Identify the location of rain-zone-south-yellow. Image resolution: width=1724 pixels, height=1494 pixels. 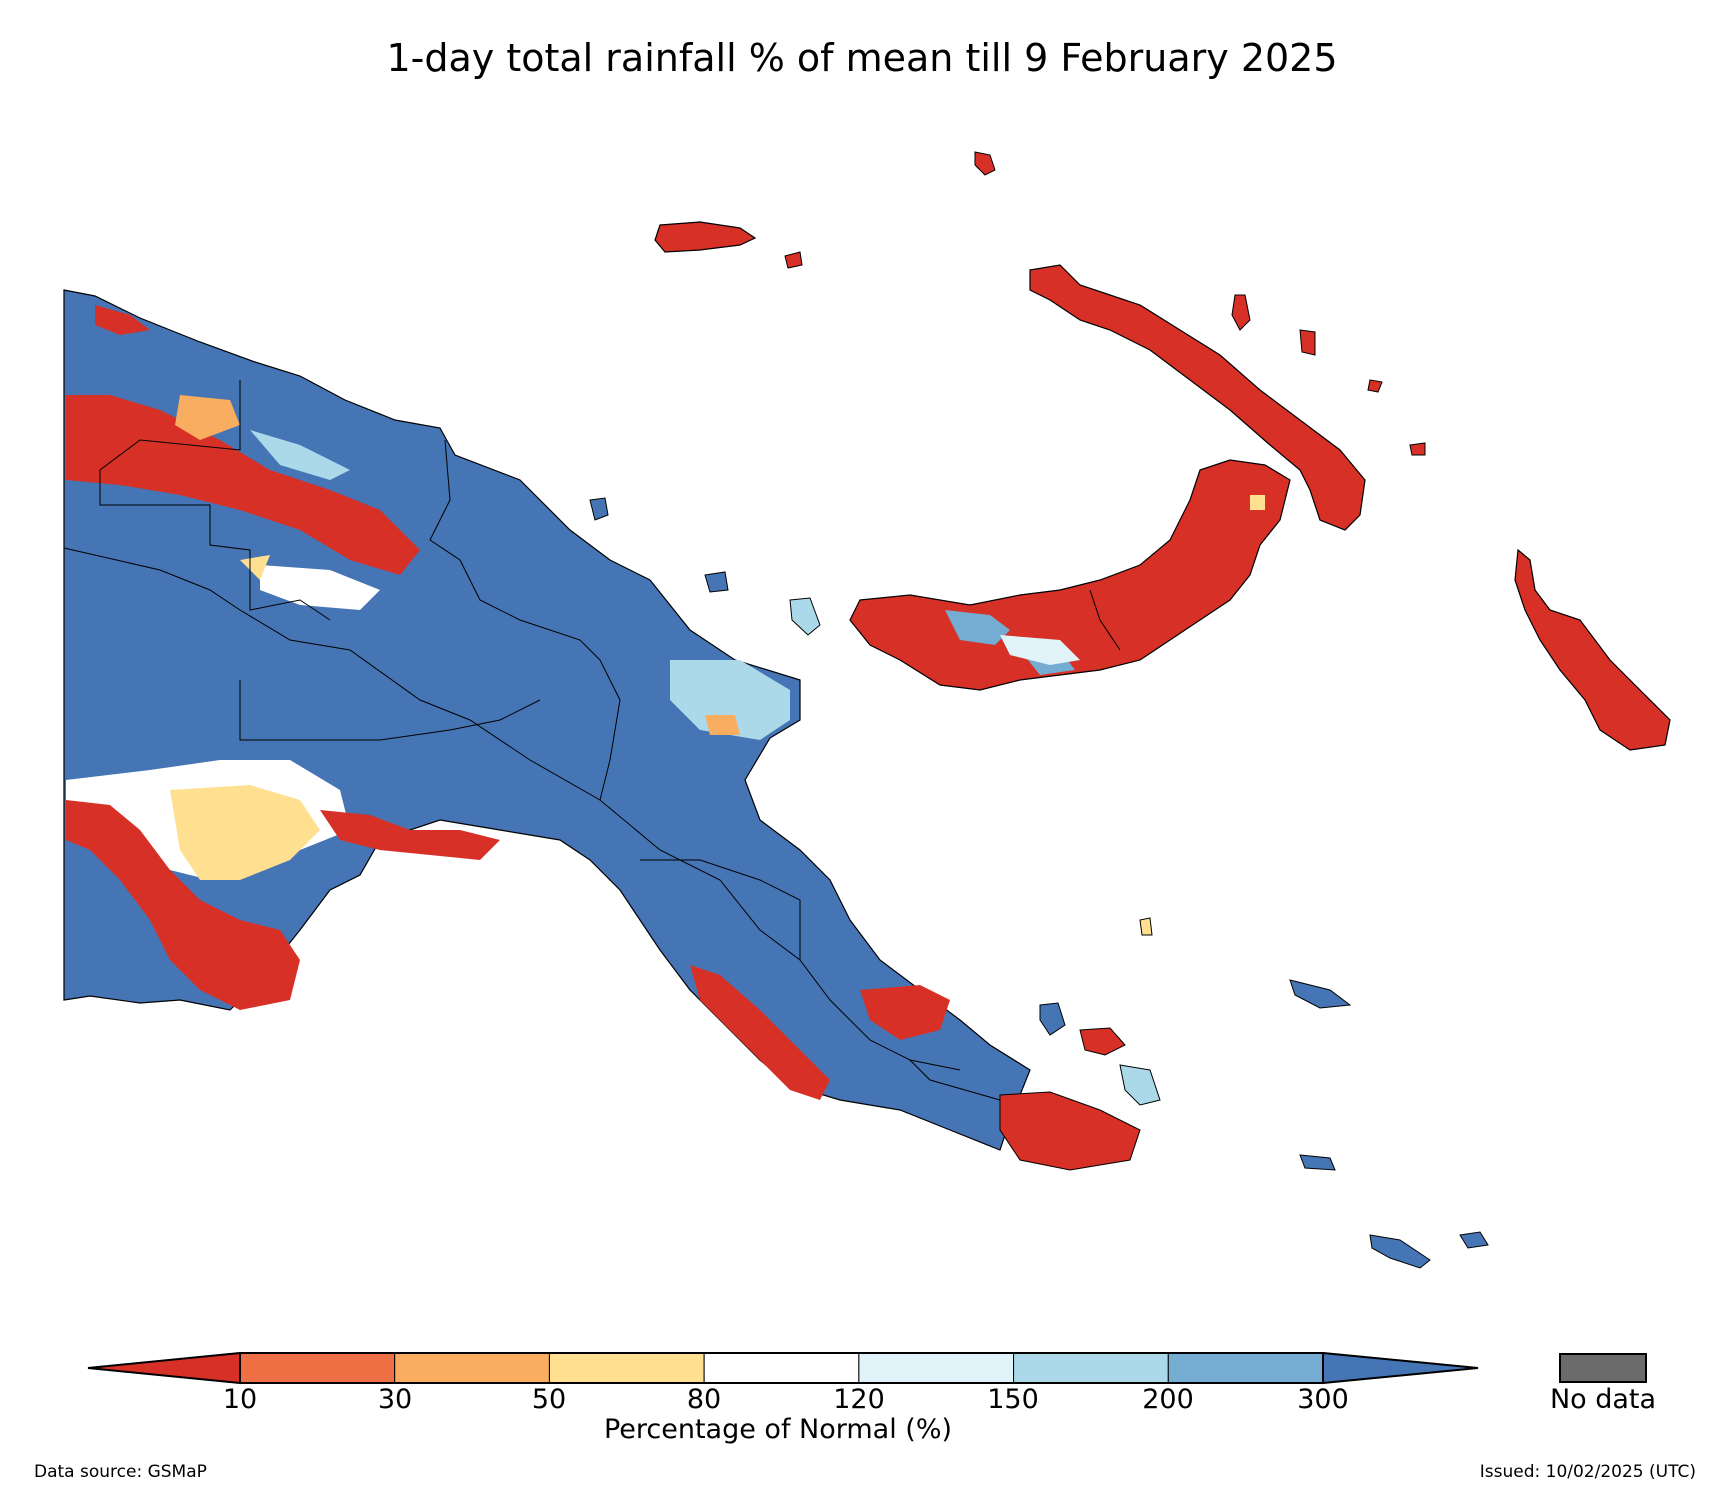
(245, 832).